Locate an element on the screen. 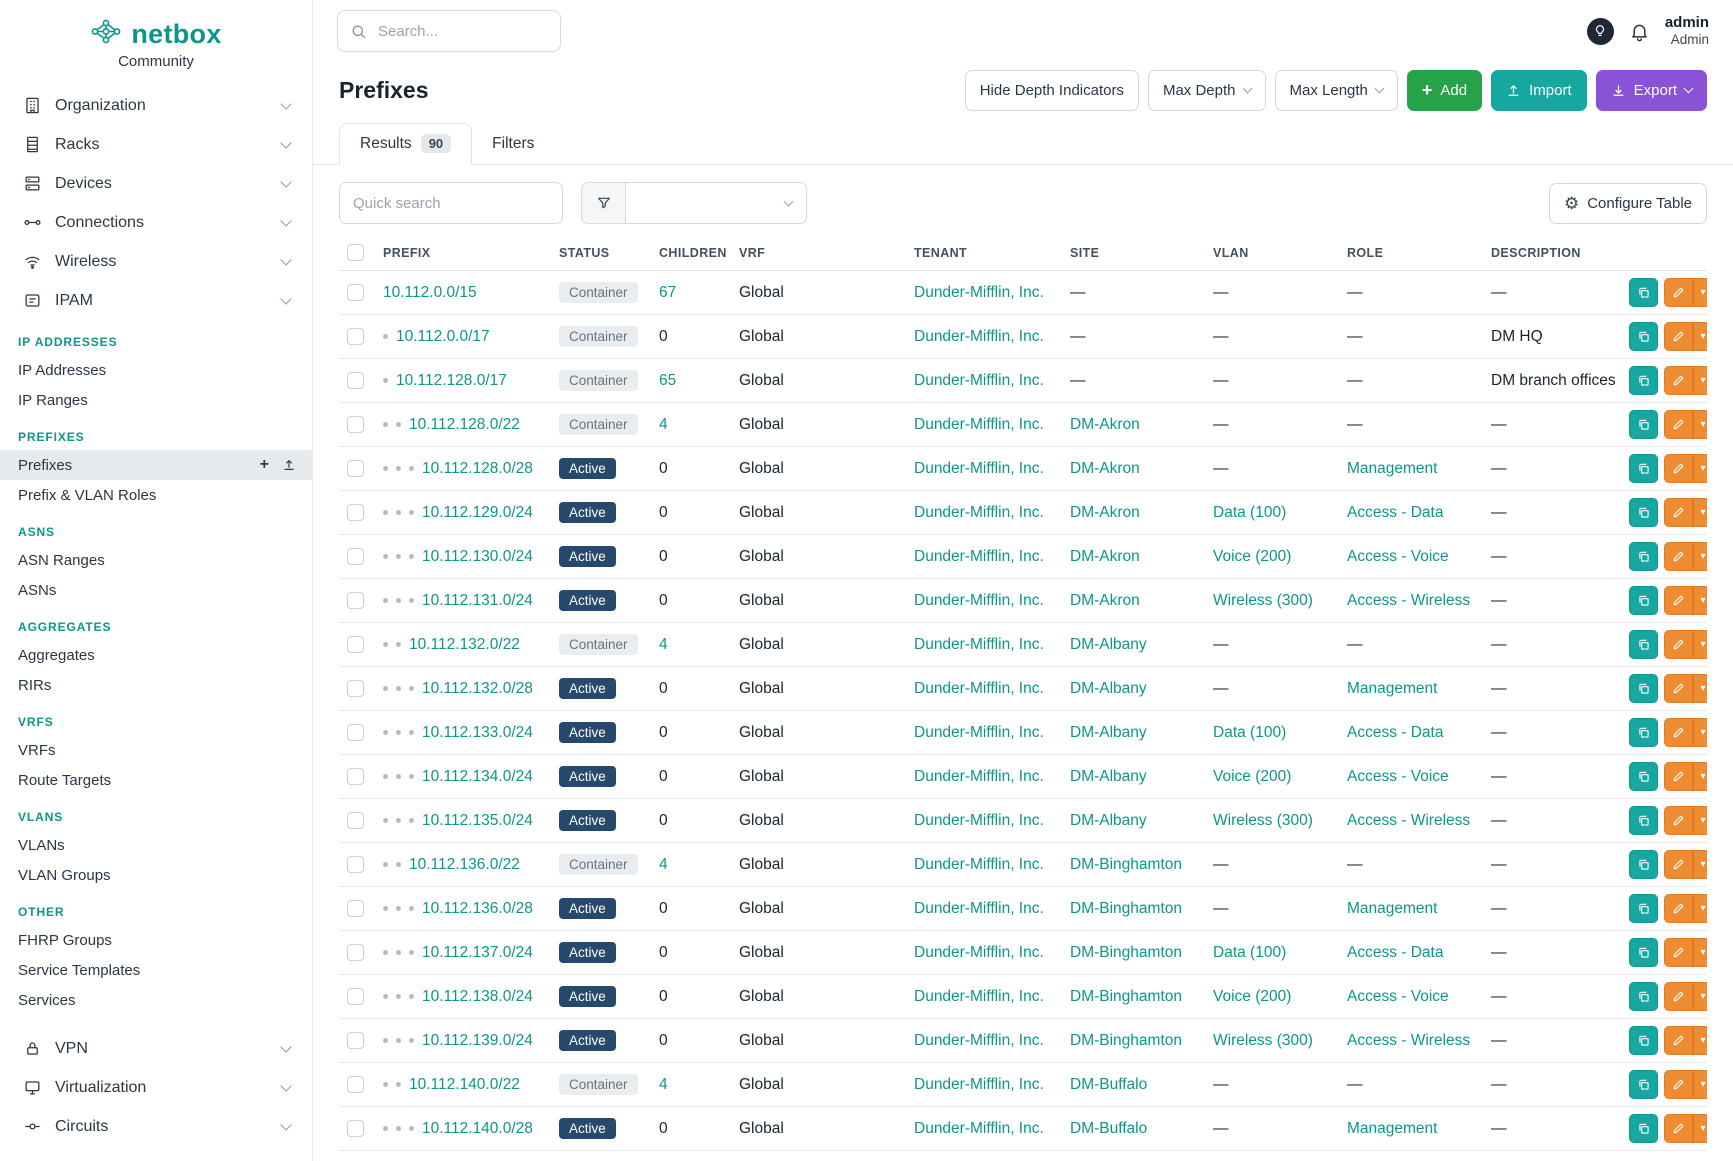 This screenshot has width=1733, height=1161. prefix-link: 10.112.138.0/24 is located at coordinates (477, 996).